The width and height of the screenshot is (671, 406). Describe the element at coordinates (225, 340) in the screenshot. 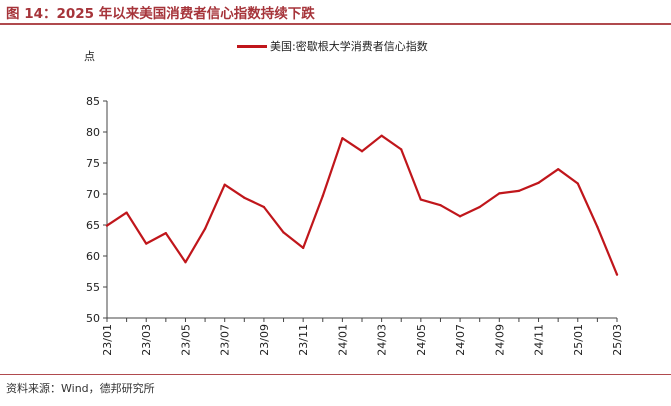

I see `x-tick-label: 23/07` at that location.